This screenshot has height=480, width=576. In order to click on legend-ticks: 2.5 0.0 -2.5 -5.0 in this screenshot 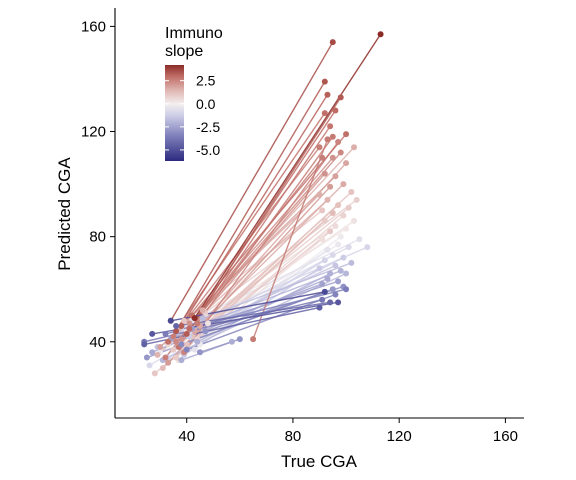, I will do `click(192, 115)`.